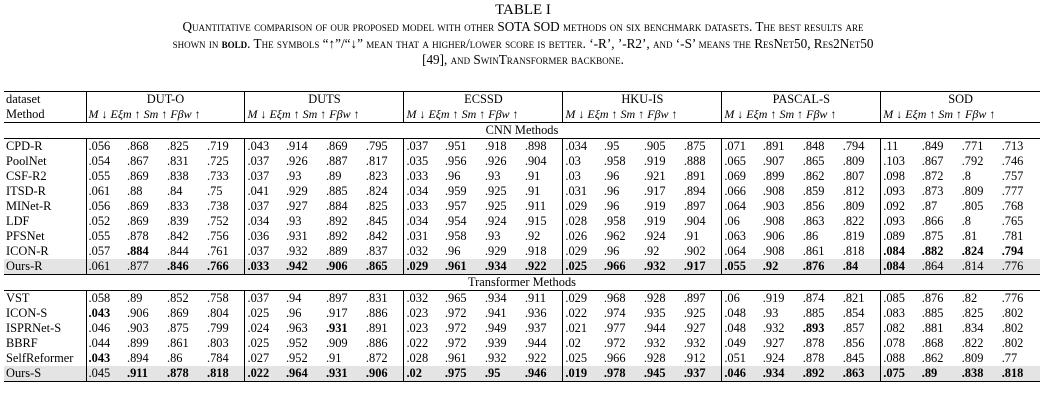 This screenshot has width=1046, height=416. Describe the element at coordinates (932, 328) in the screenshot. I see `metric-value: .881` at that location.